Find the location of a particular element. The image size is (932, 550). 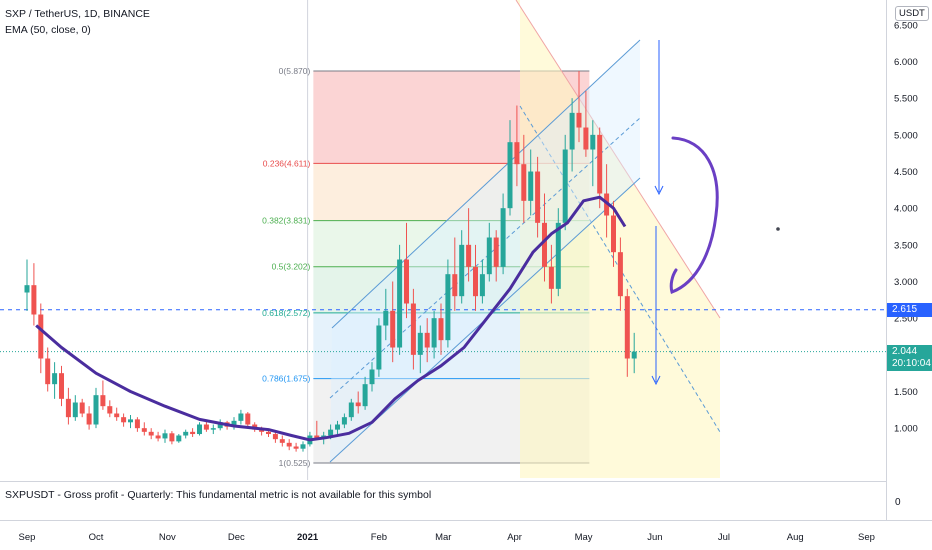

price-tick-label: 1.500 is located at coordinates (906, 392).